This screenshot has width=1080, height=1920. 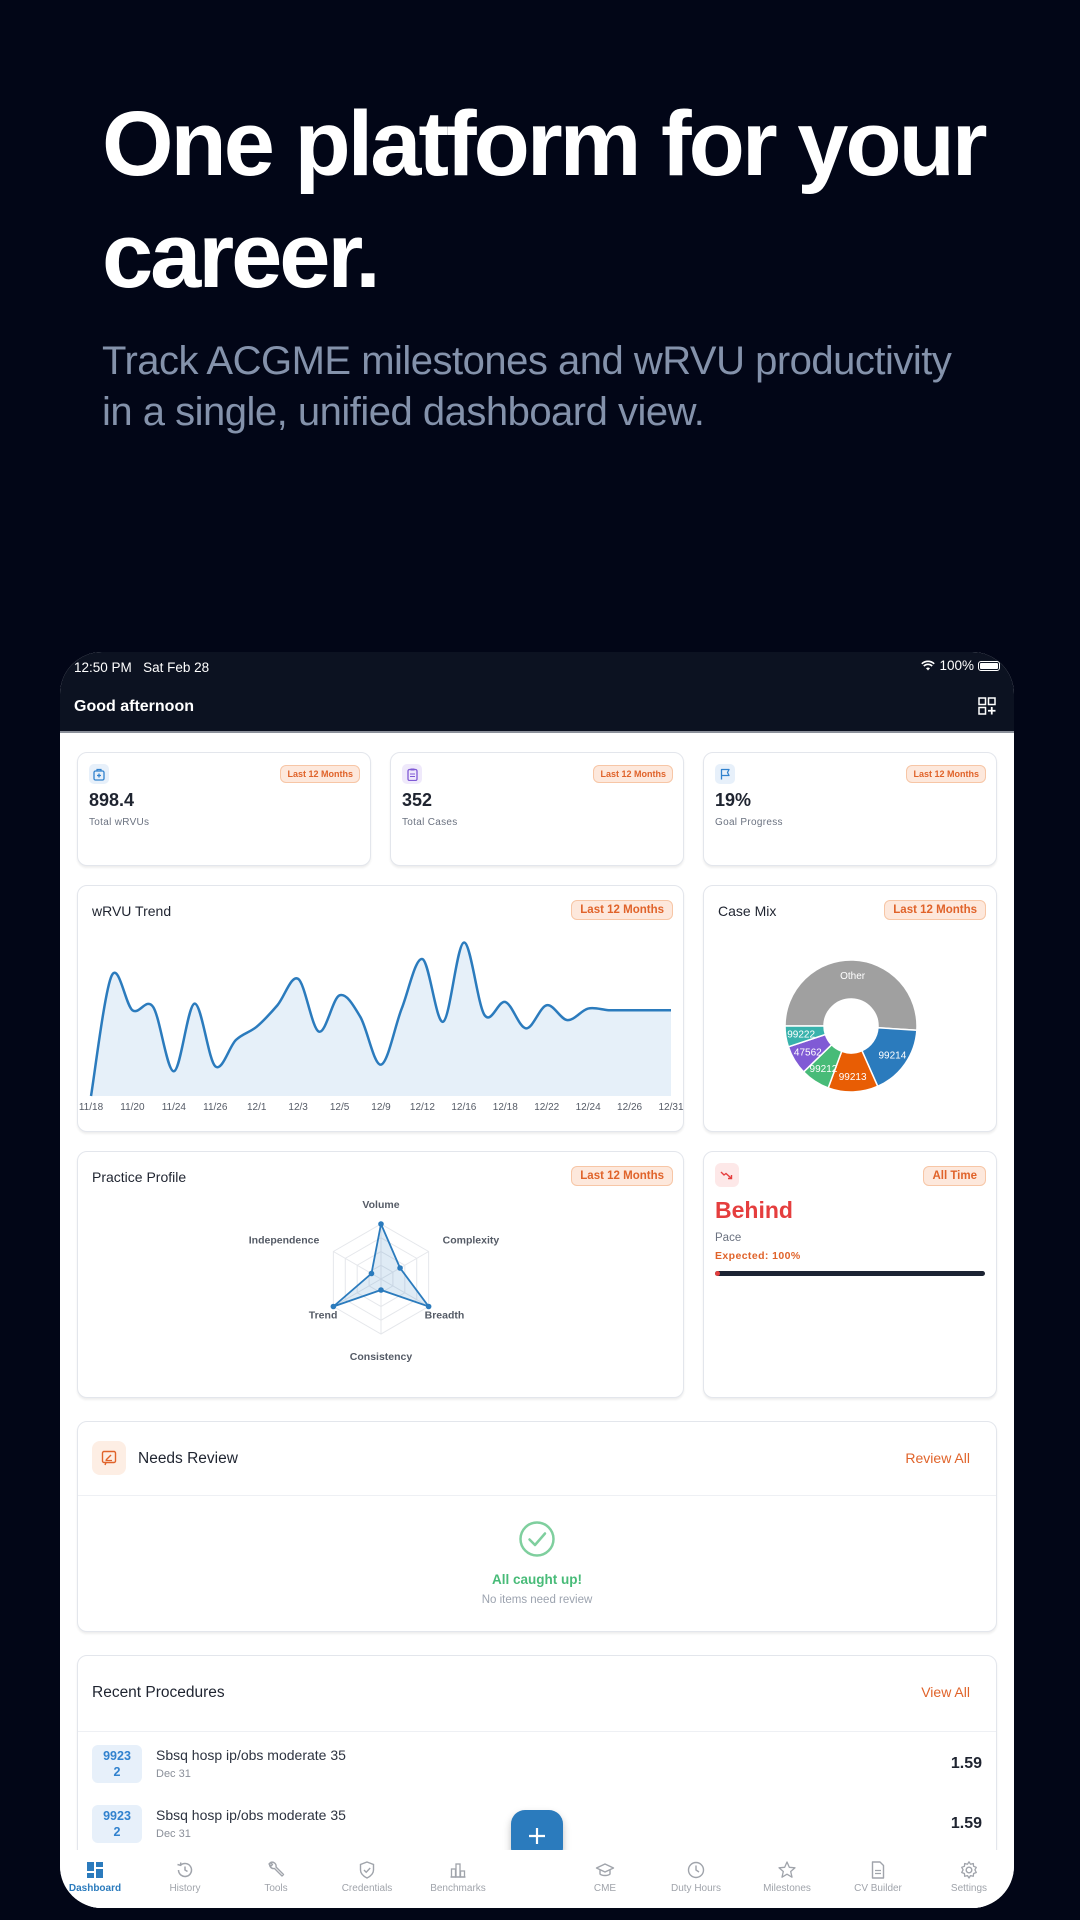 I want to click on stat-label: Total wRVUs, so click(x=119, y=822).